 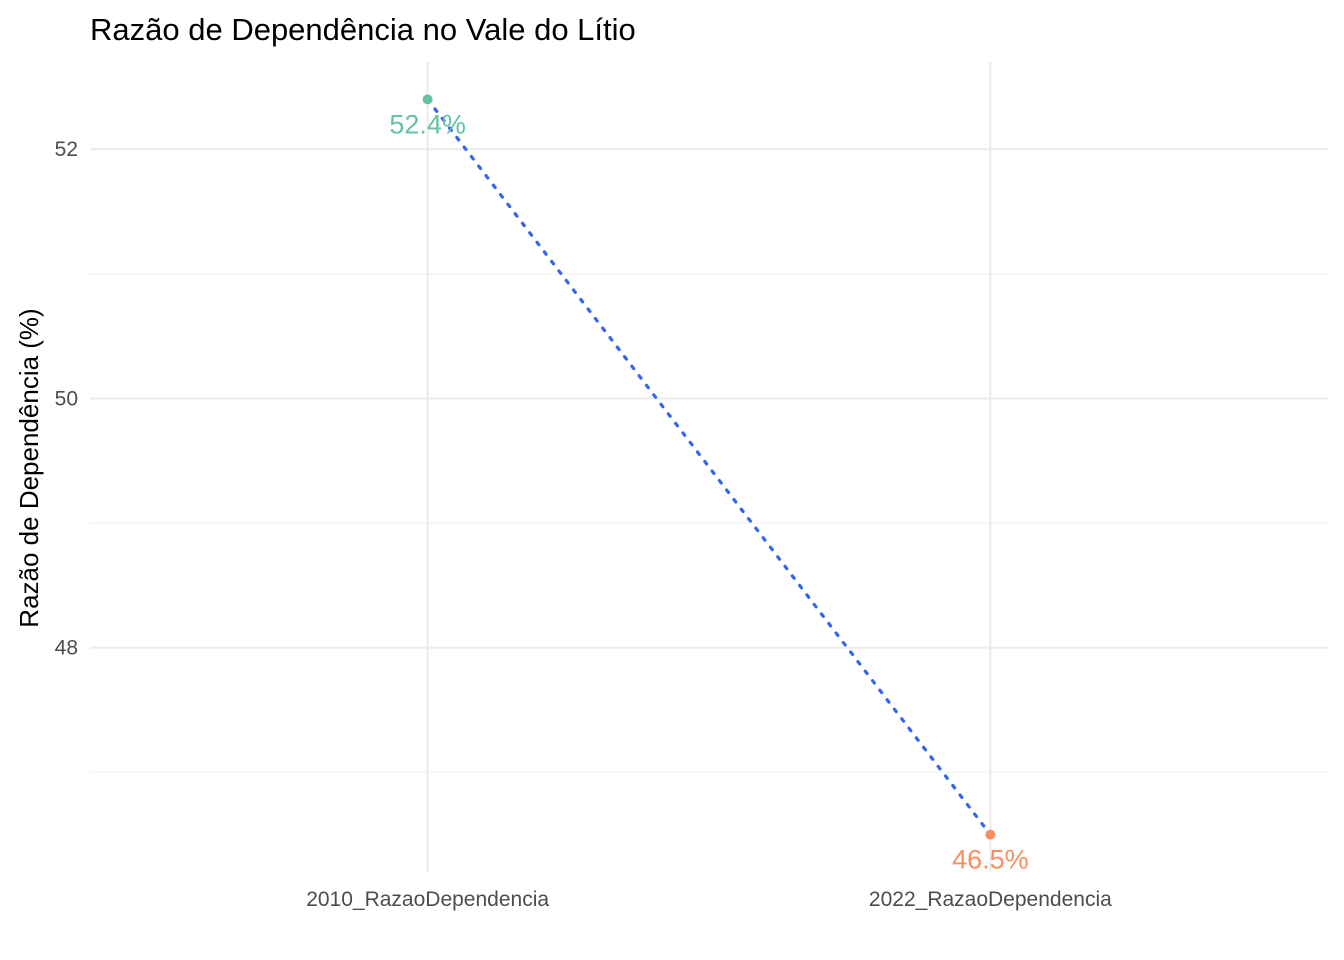 What do you see at coordinates (66, 648) in the screenshot?
I see `y-tick-label: 48` at bounding box center [66, 648].